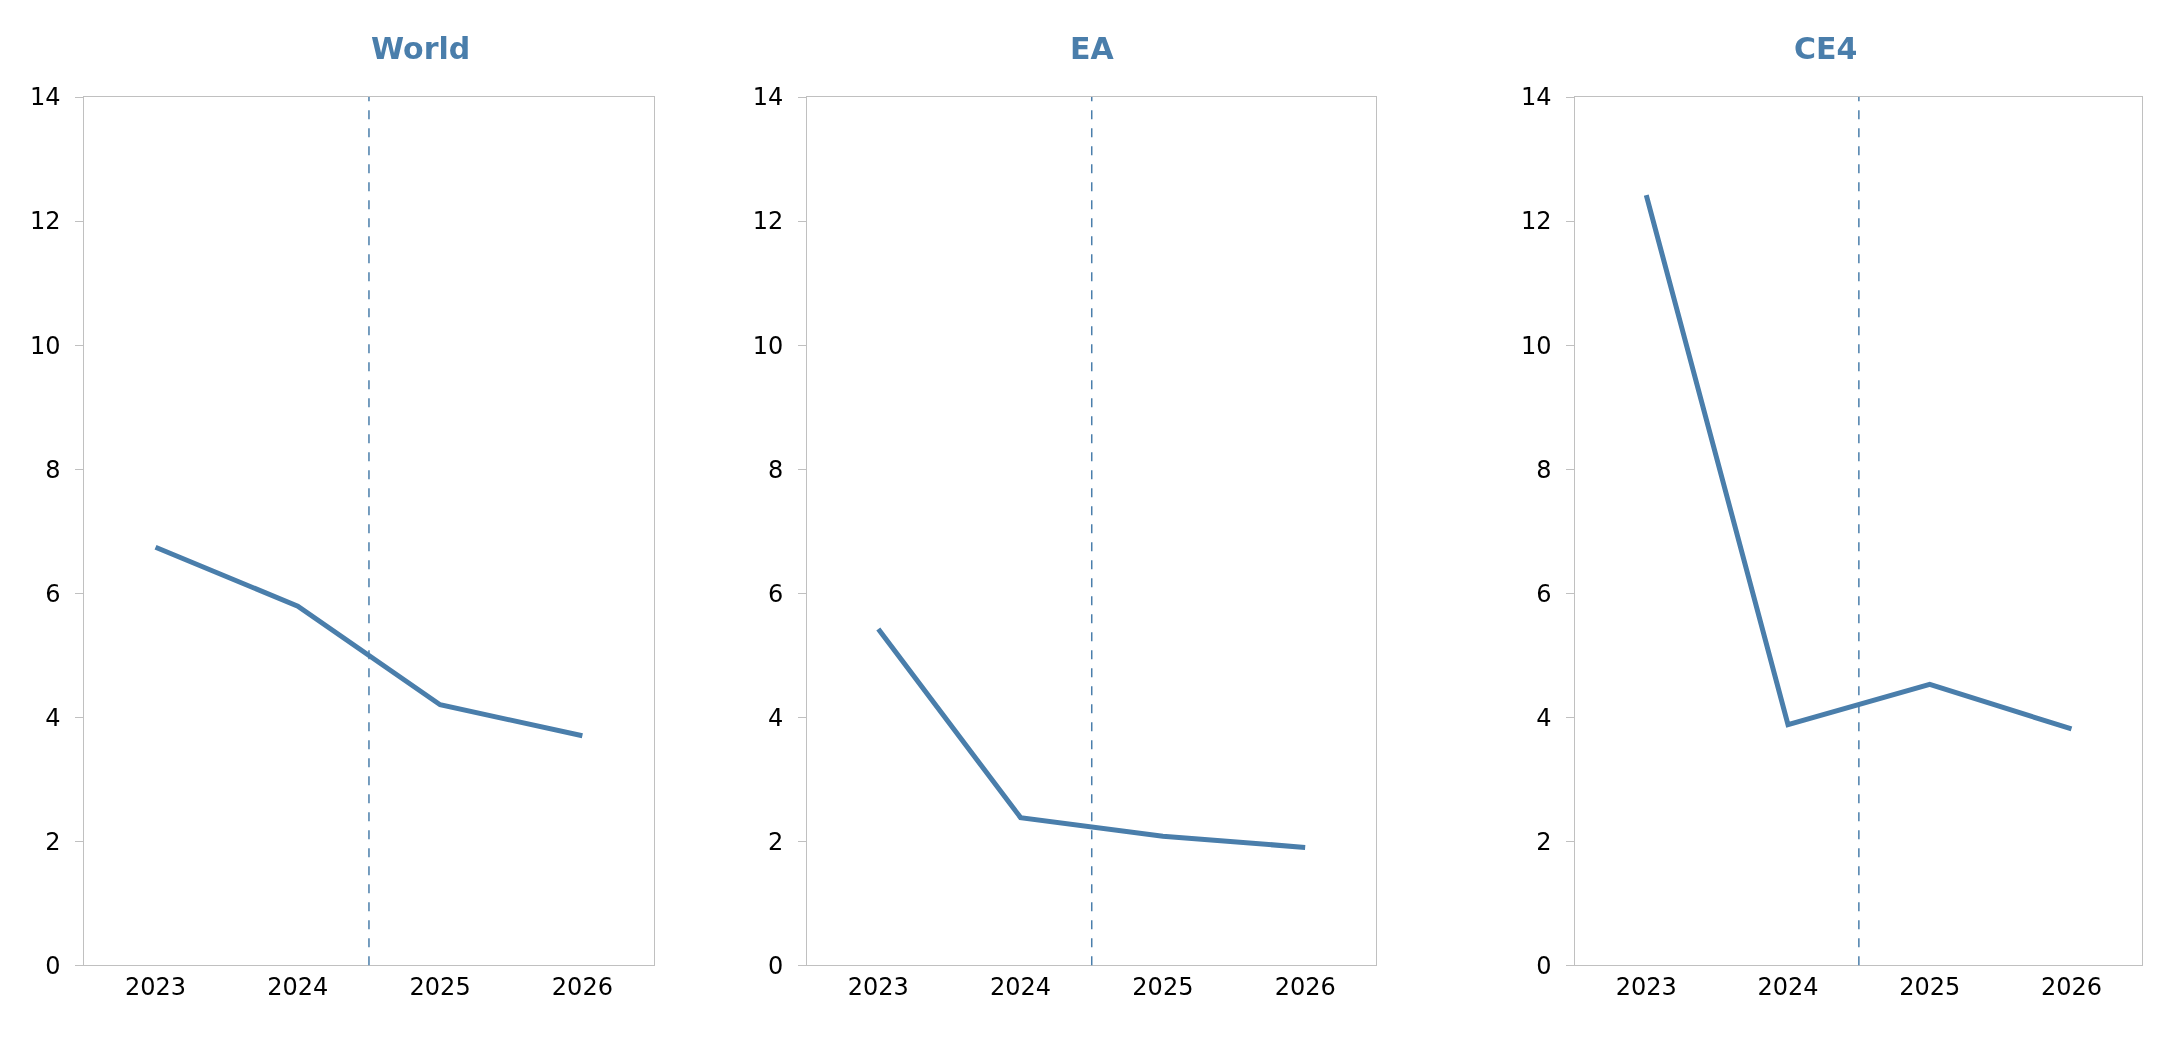  Describe the element at coordinates (1092, 48) in the screenshot. I see `chart-title: EA` at that location.